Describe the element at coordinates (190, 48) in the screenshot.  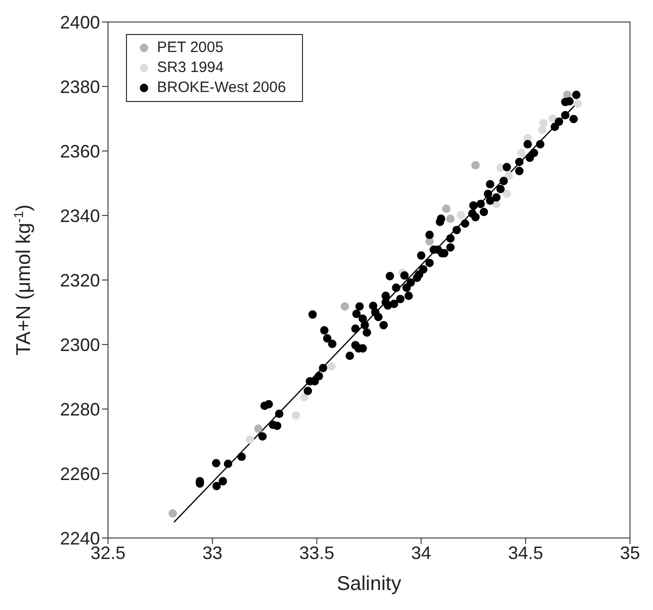
I see `legend-label: PET 2005` at that location.